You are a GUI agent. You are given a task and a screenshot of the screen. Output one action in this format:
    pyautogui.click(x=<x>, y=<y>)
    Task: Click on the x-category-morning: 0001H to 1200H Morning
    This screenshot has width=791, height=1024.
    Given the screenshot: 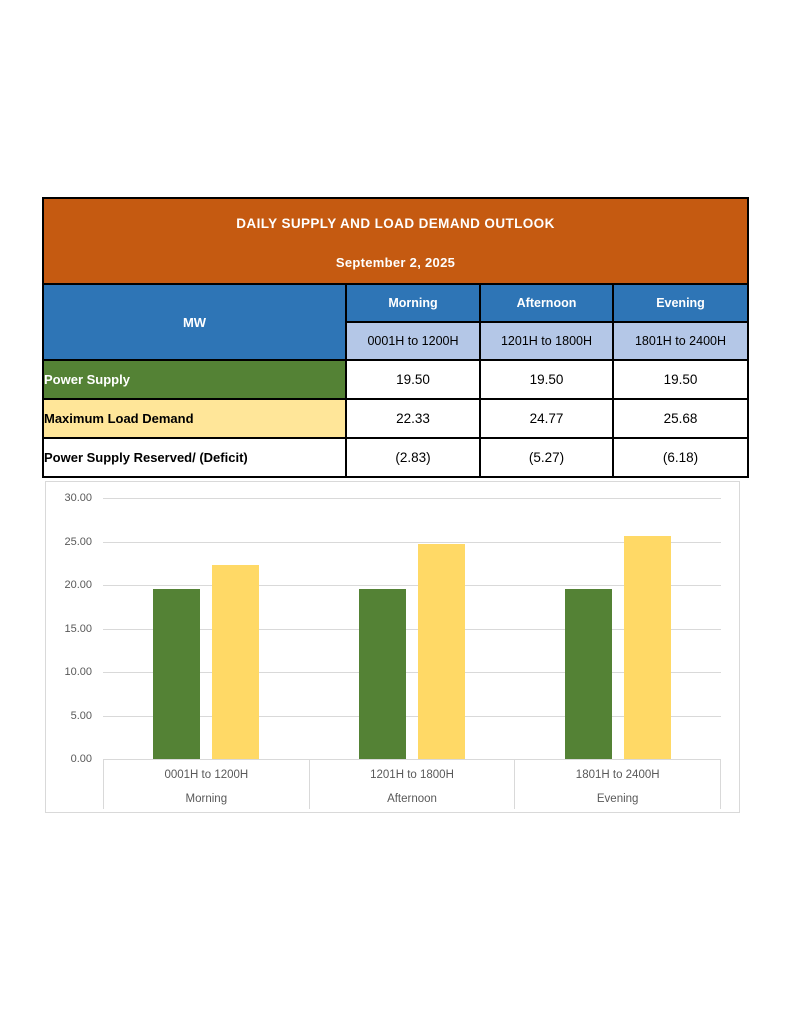 What is the action you would take?
    pyautogui.click(x=207, y=784)
    